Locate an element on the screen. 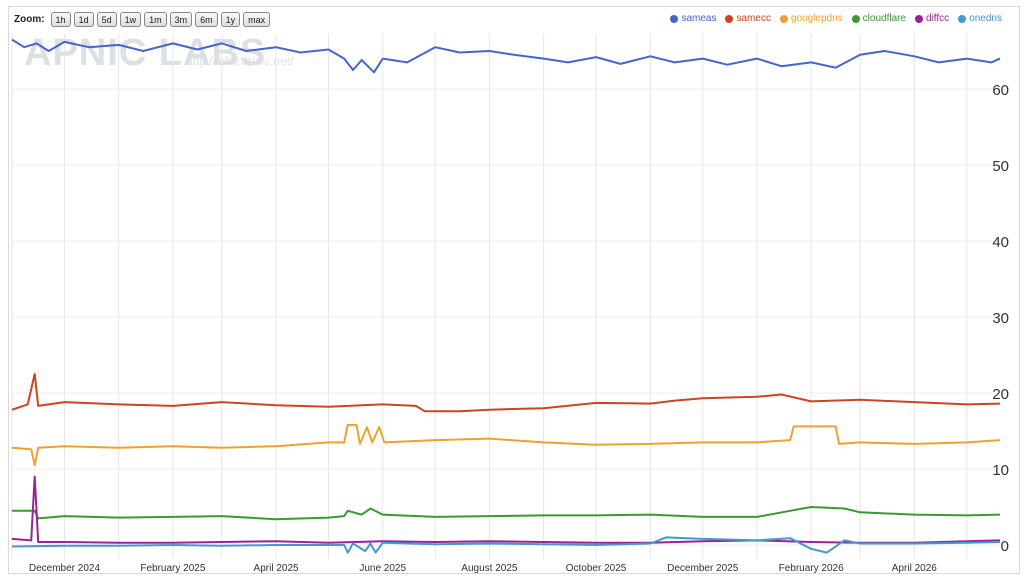  x-tick-label: August 2025 is located at coordinates (489, 568).